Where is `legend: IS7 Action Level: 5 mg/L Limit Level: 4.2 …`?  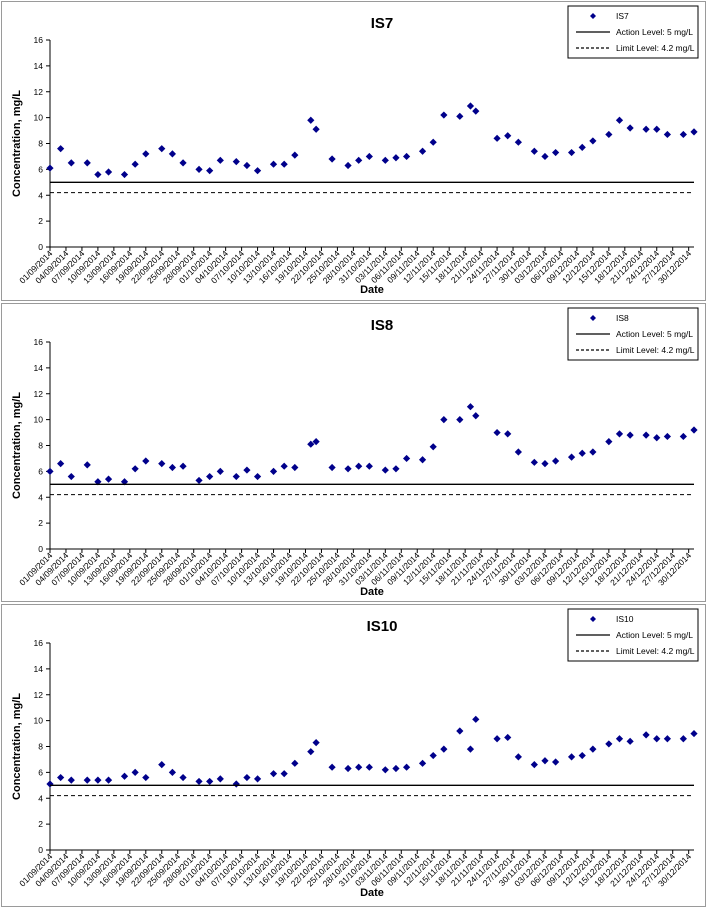 legend: IS7 Action Level: 5 mg/L Limit Level: 4.2 … is located at coordinates (633, 32).